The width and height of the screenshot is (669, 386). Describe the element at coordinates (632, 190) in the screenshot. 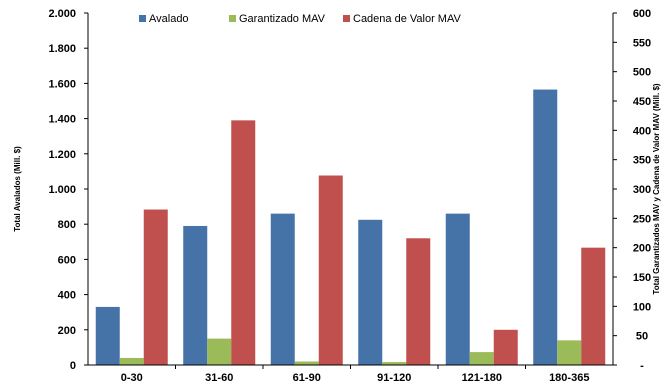

I see `y2-axis-ticks: - 50 100 150 200 250 300 350 400 450 500 550 600` at that location.